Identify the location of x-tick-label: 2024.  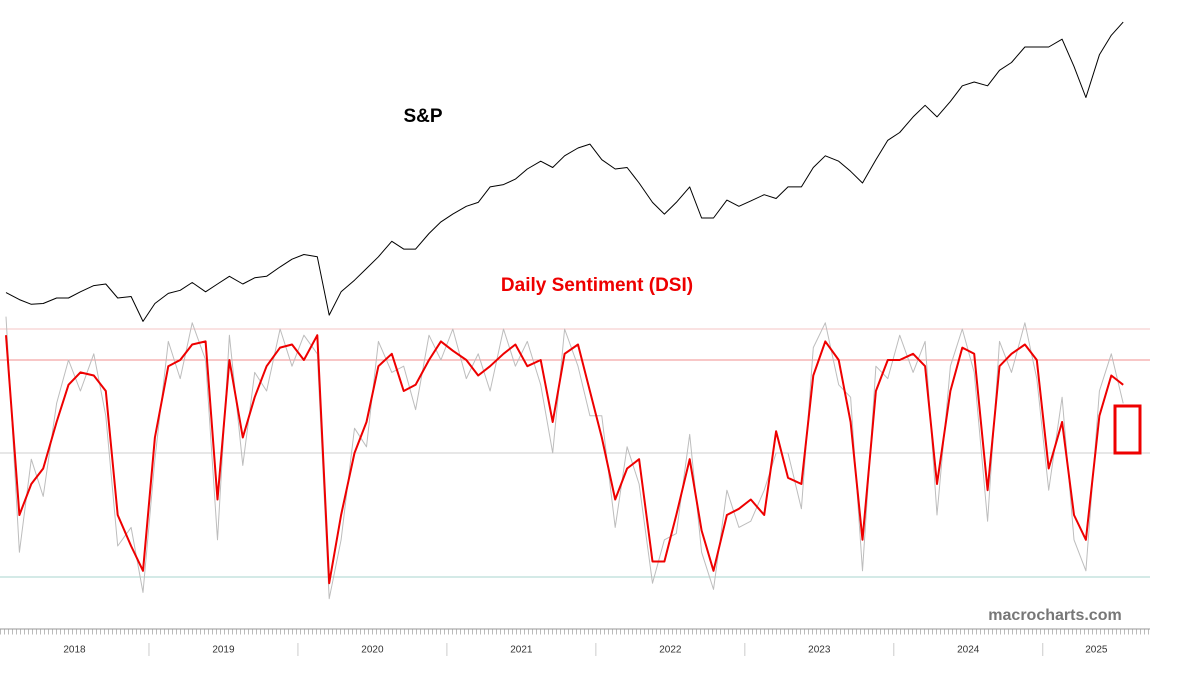
(968, 650).